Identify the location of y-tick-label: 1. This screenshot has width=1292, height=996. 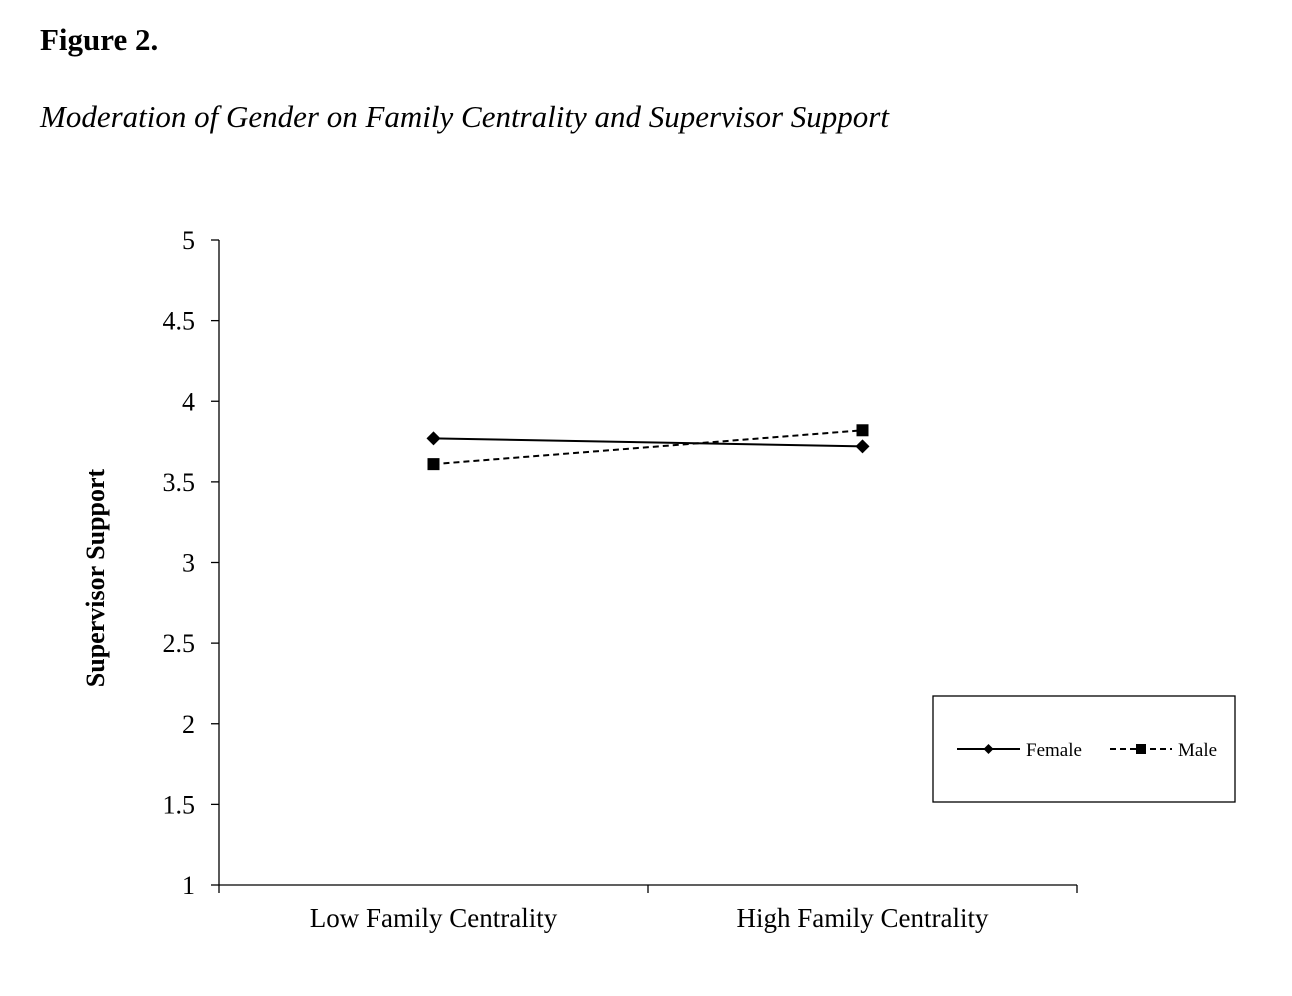
(188, 885).